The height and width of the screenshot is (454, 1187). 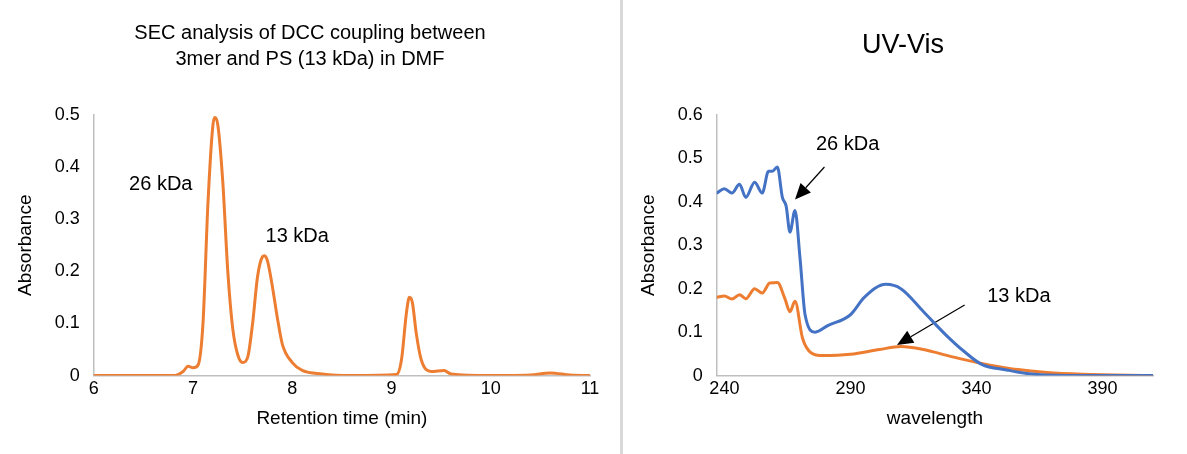 I want to click on x-tick-label: 8, so click(x=292, y=388).